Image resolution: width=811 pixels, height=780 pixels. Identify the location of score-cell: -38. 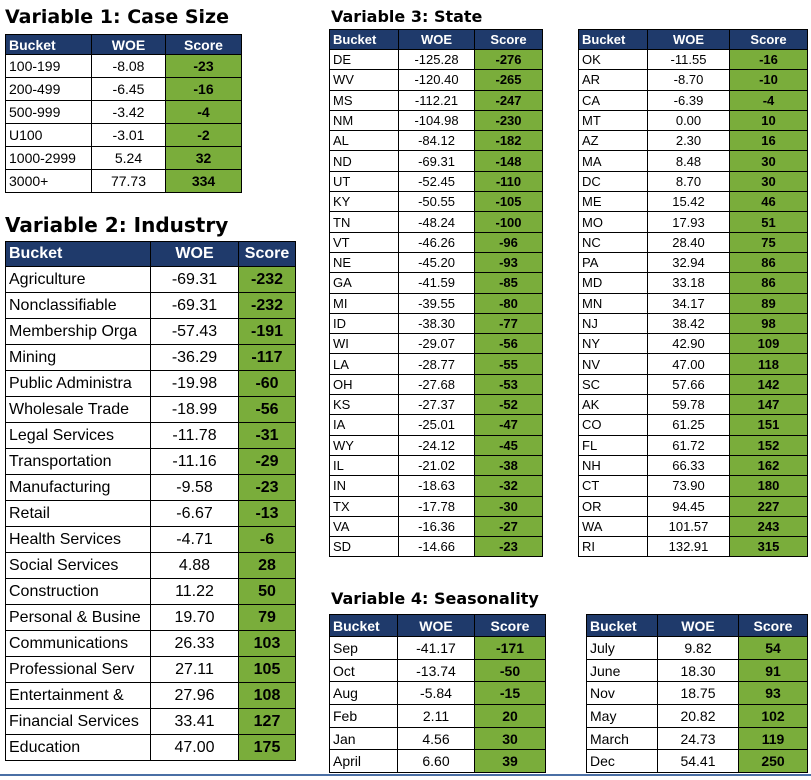
(508, 465).